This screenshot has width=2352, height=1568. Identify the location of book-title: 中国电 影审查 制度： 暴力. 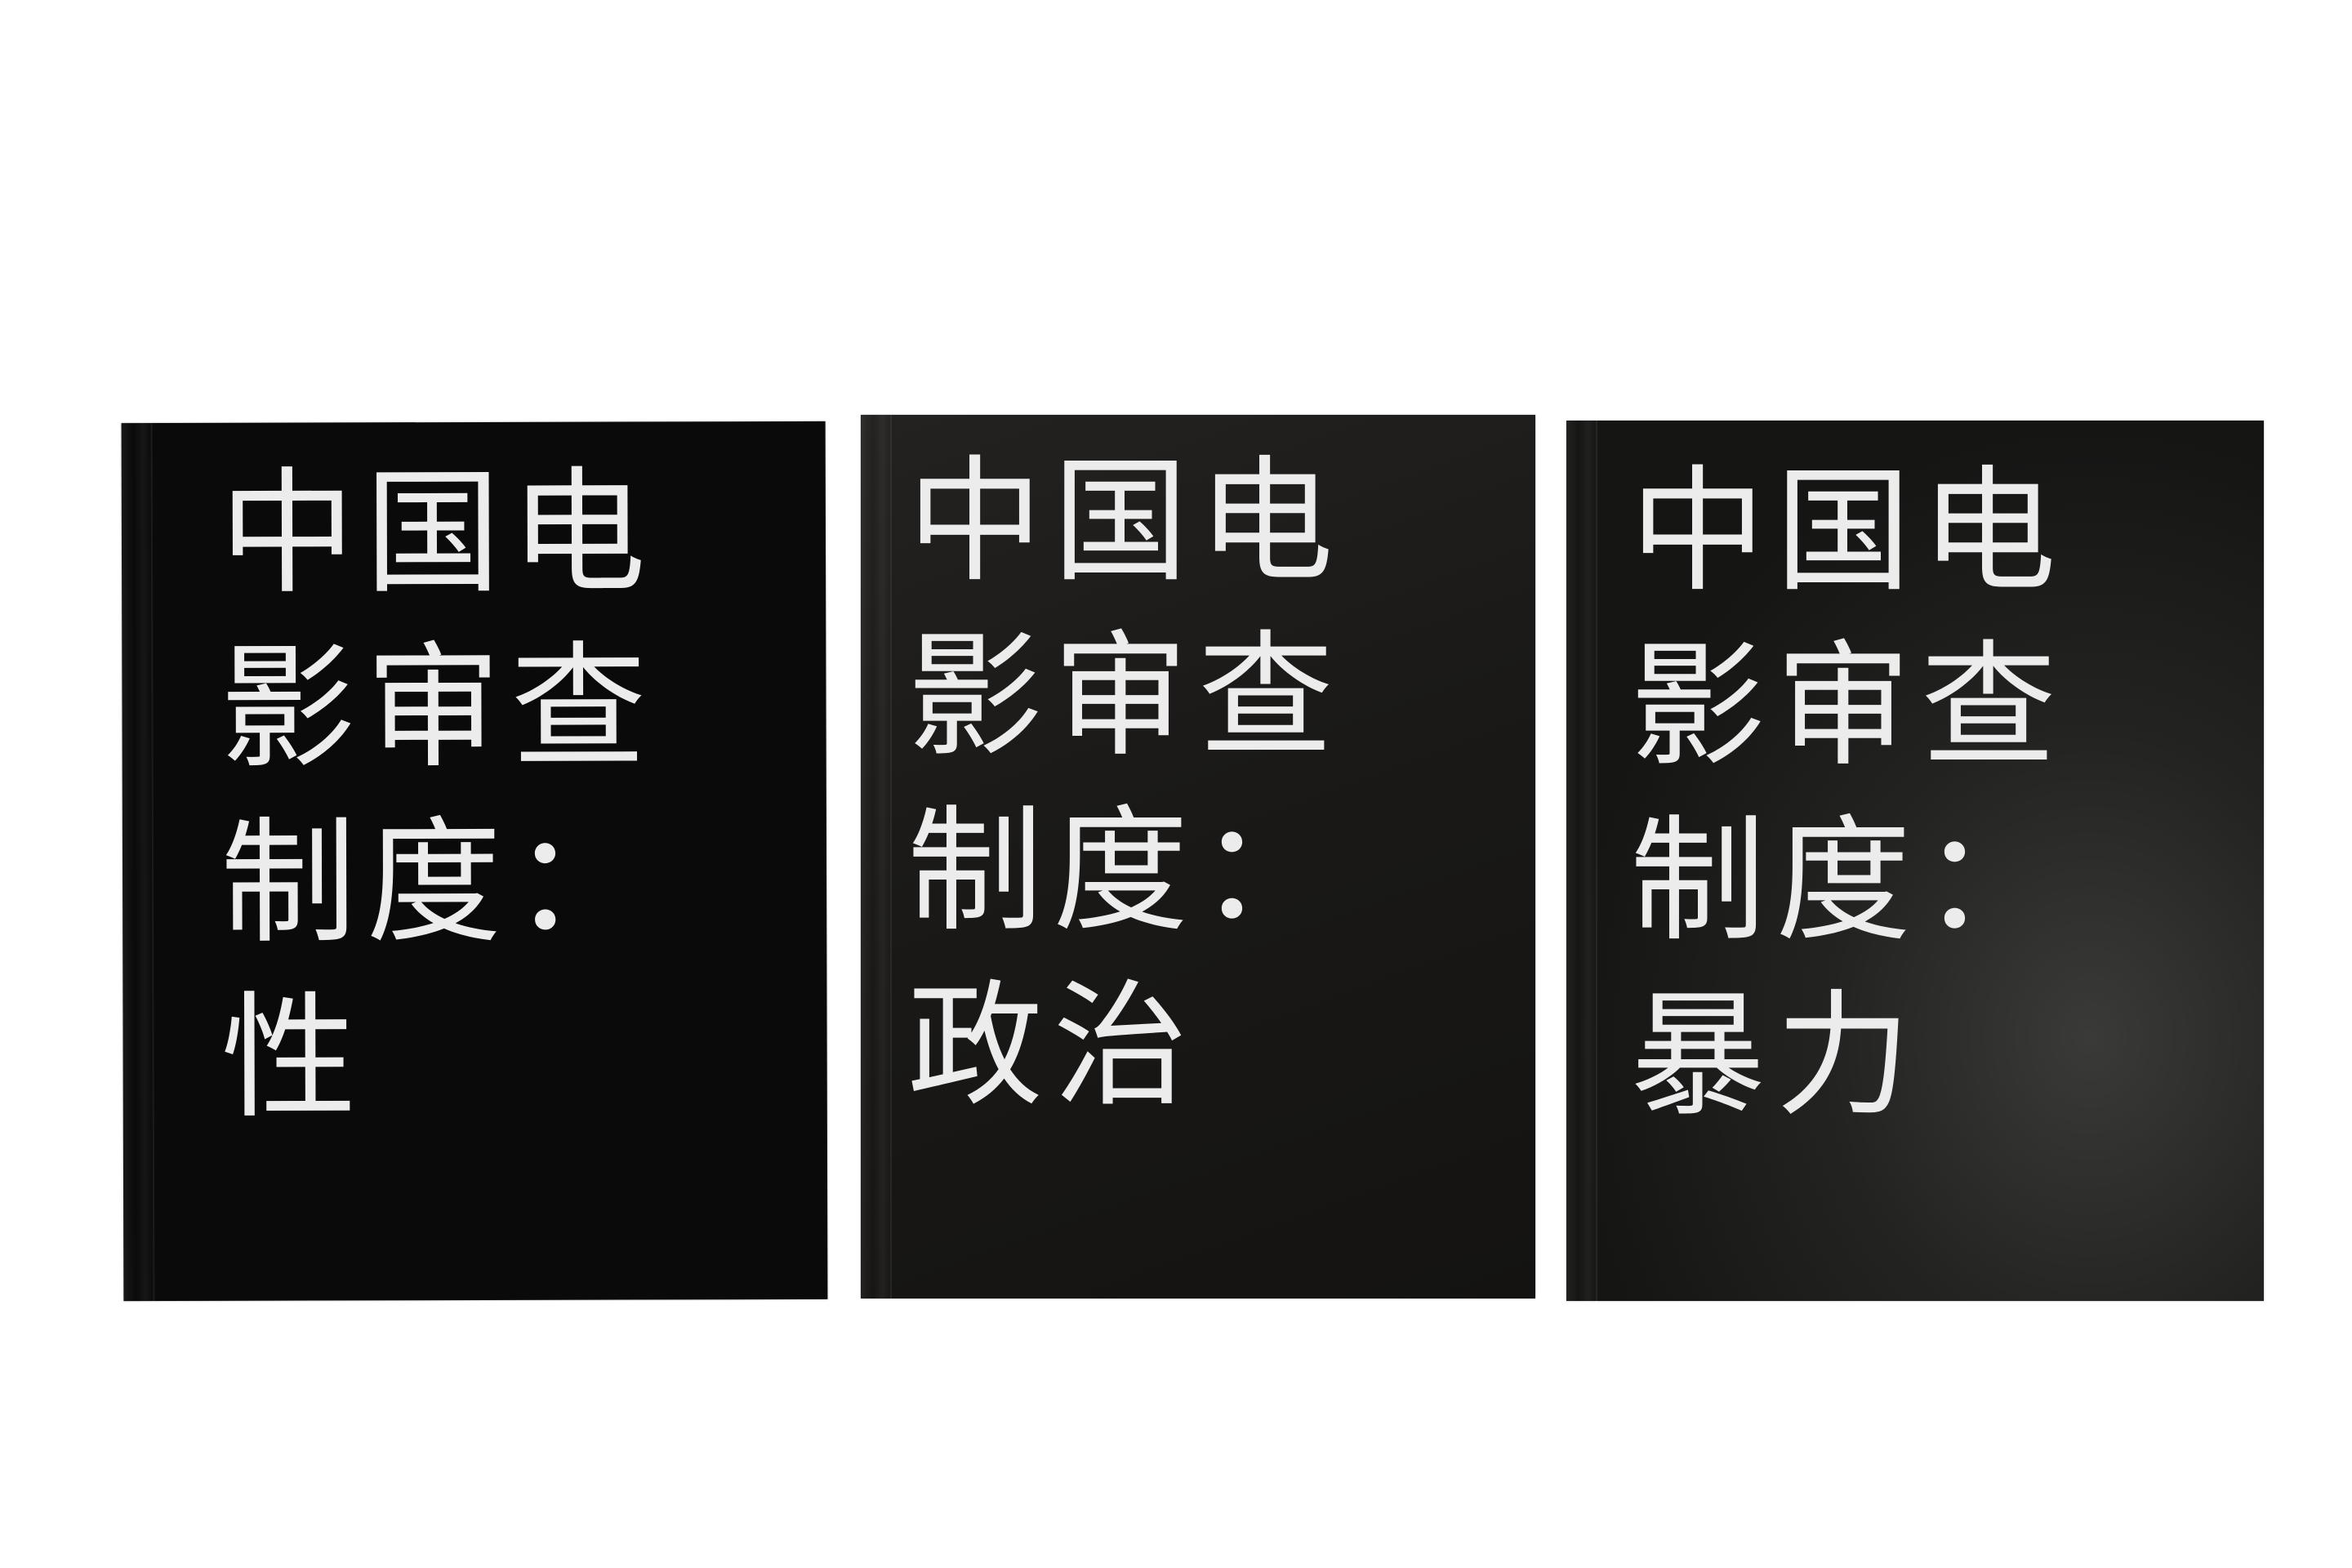
(1848, 794).